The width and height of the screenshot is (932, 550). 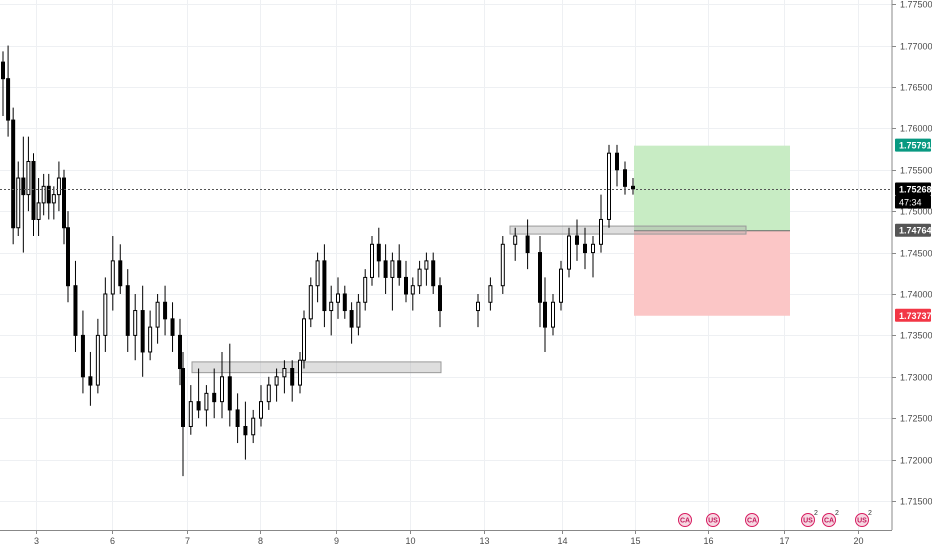 I want to click on stop-price-tag-label: 1.73737, so click(x=915, y=316).